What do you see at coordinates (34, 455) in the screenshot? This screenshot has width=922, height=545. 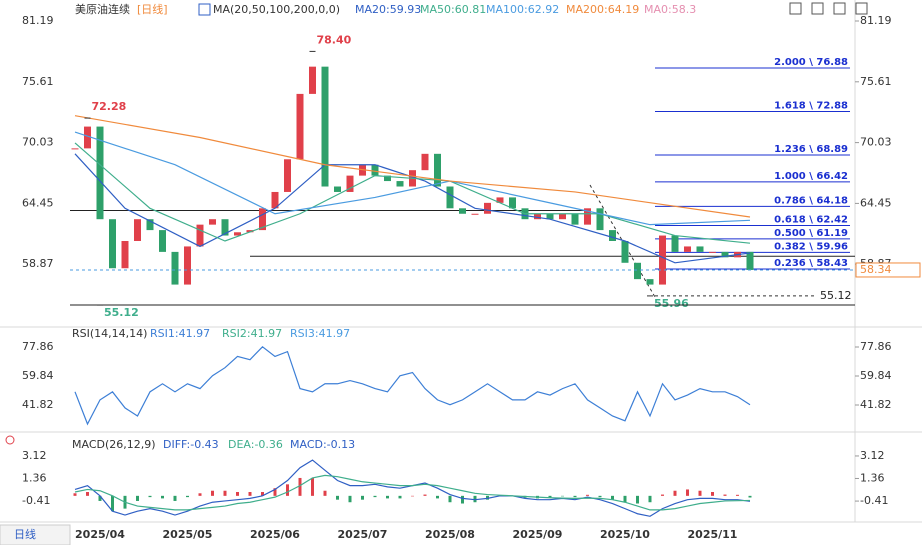 I see `y-tick-label: 3.12` at bounding box center [34, 455].